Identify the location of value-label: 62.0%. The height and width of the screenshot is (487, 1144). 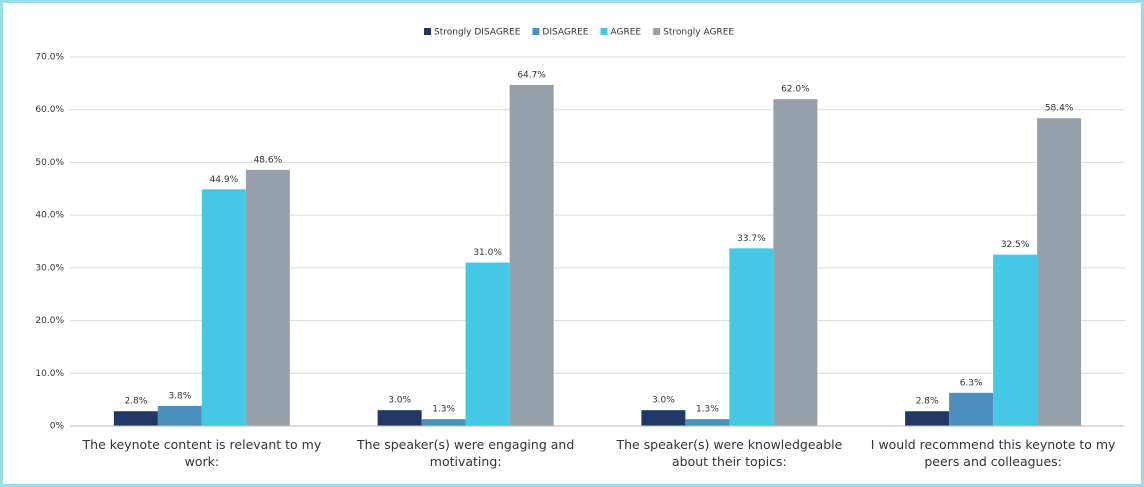
(795, 90).